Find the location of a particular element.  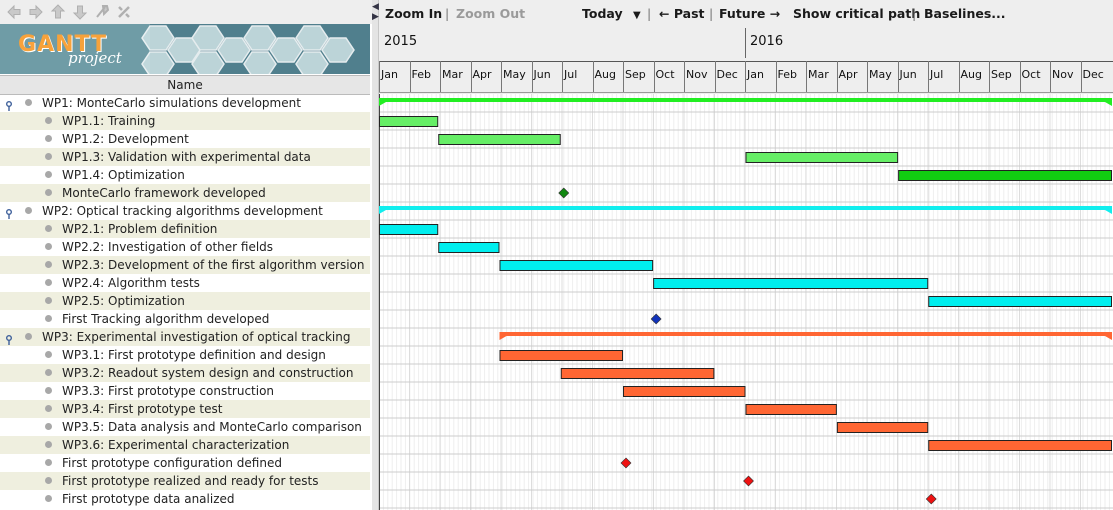

task-row: WP3.6: Experimental characterization is located at coordinates (185, 445).